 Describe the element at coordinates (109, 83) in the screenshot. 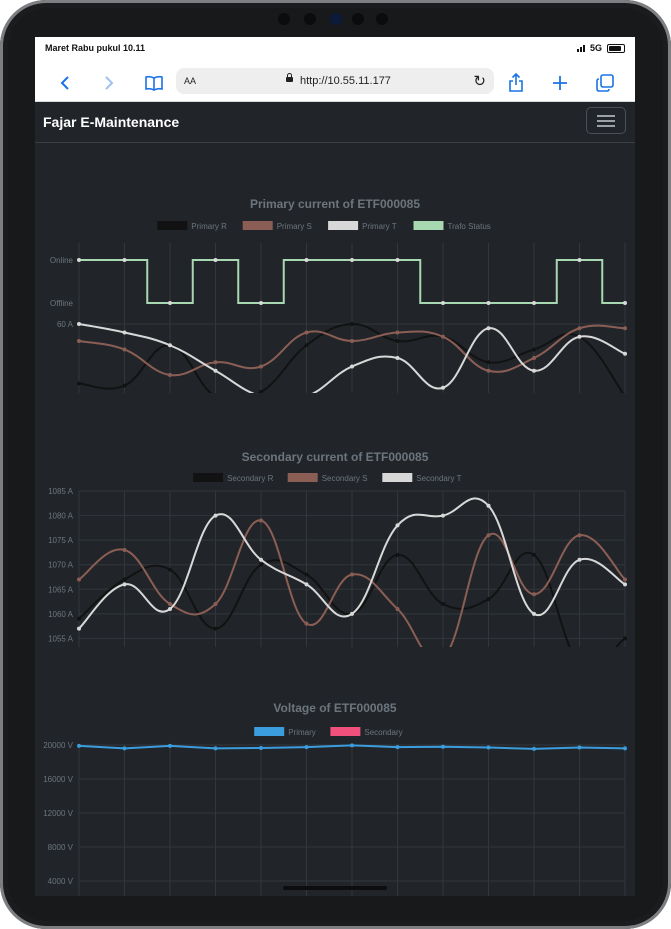

I see `chevron-right-icon` at that location.